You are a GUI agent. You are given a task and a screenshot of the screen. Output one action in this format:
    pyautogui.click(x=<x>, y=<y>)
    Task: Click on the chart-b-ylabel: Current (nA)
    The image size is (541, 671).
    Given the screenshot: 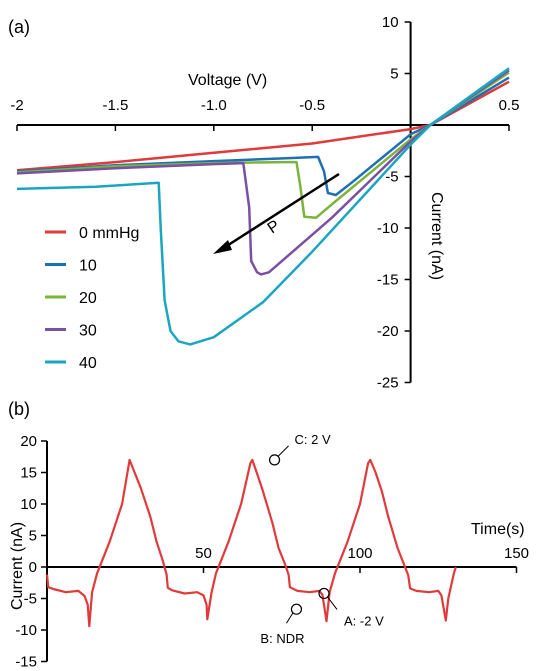 What is the action you would take?
    pyautogui.click(x=17, y=566)
    